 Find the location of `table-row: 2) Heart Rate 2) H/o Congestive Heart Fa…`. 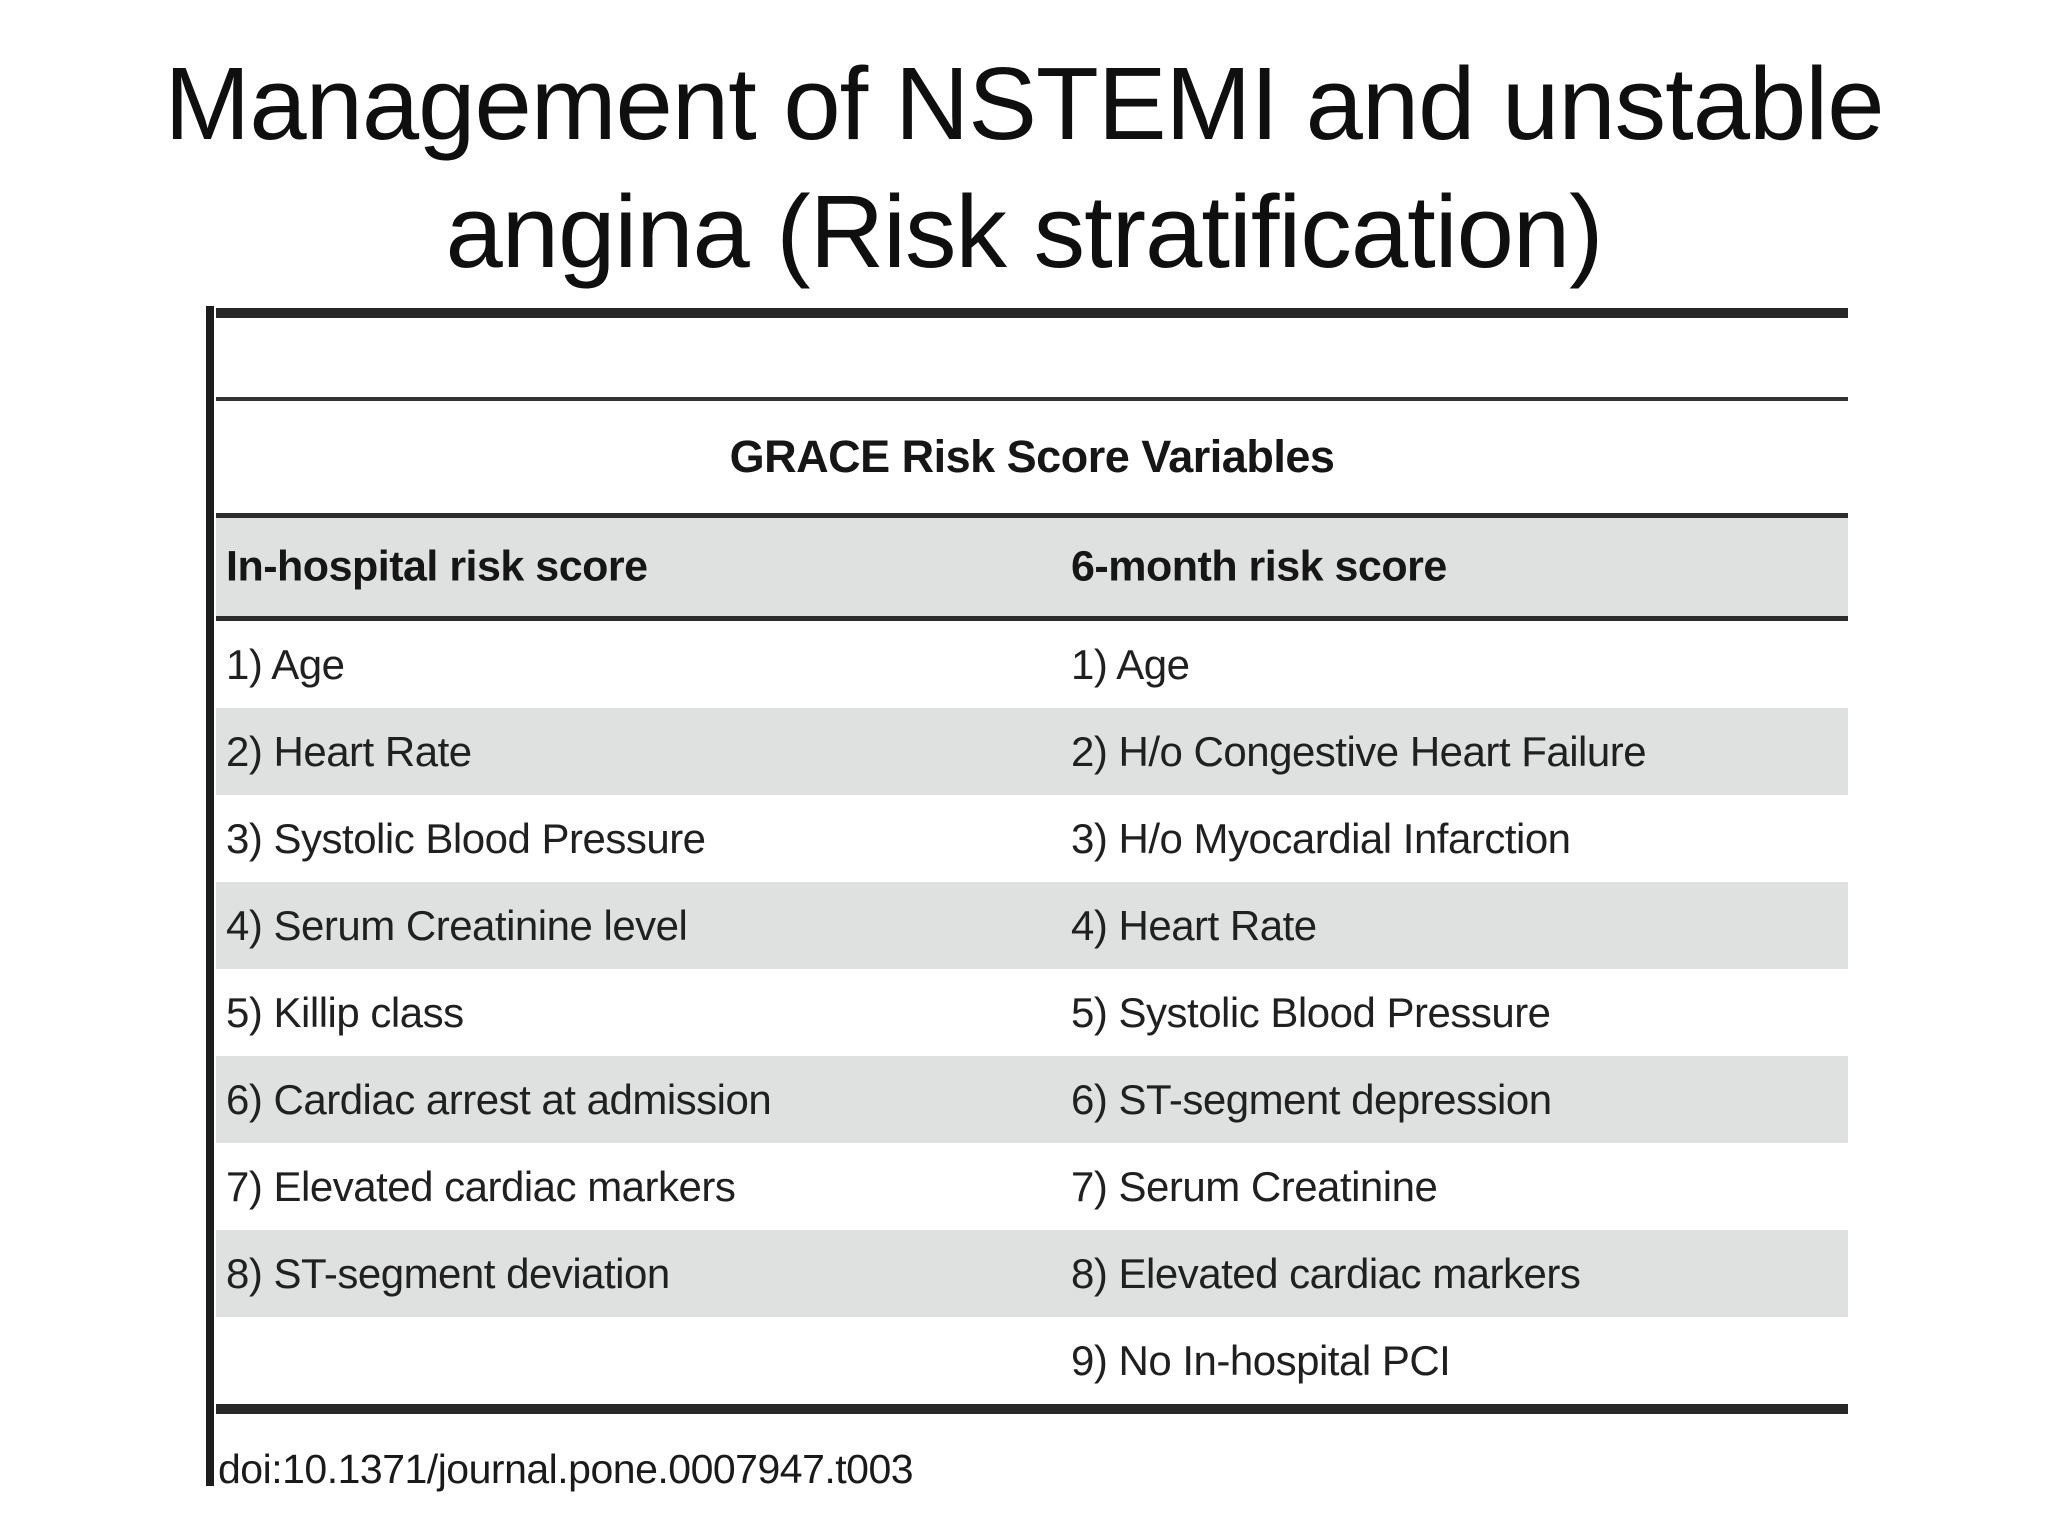

table-row: 2) Heart Rate 2) H/o Congestive Heart Fa… is located at coordinates (1032, 751).